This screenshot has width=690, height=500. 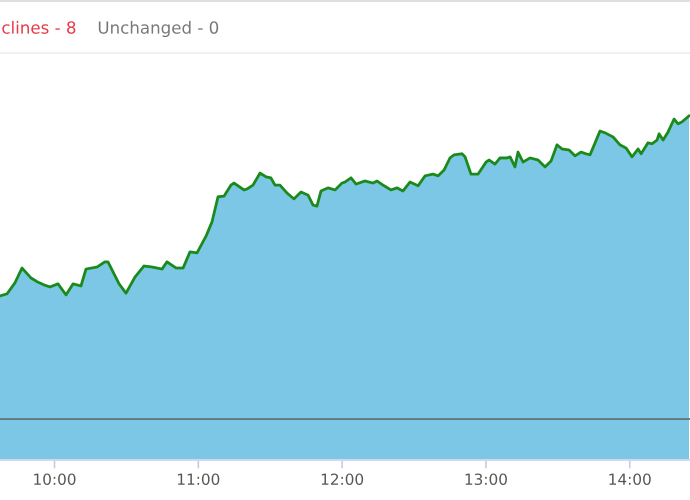 What do you see at coordinates (55, 479) in the screenshot?
I see `x-tick-label: 10:00` at bounding box center [55, 479].